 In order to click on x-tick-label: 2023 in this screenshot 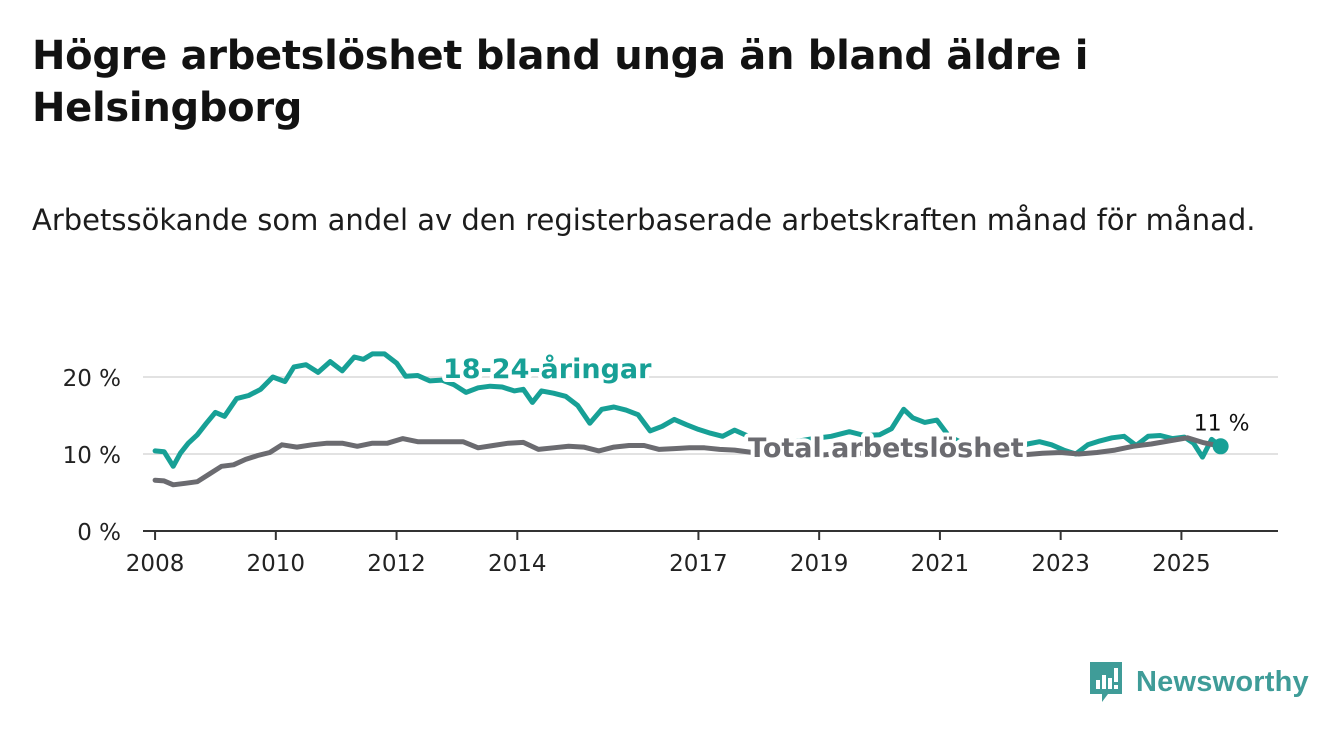, I will do `click(1060, 564)`.